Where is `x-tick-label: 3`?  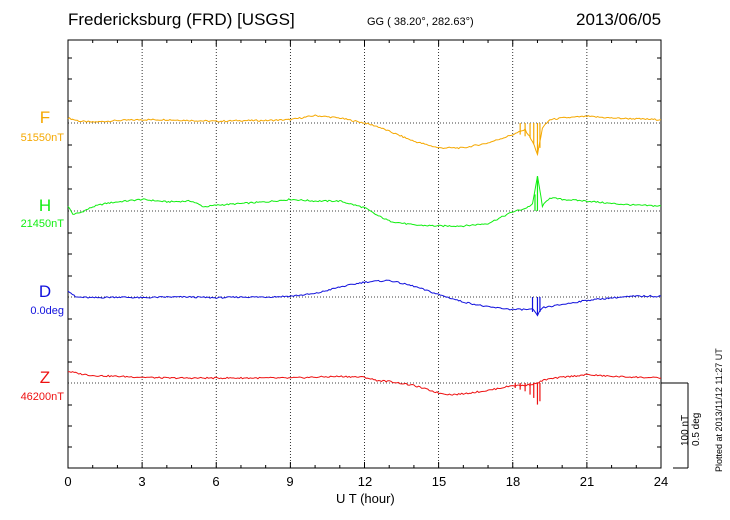
x-tick-label: 3 is located at coordinates (142, 481).